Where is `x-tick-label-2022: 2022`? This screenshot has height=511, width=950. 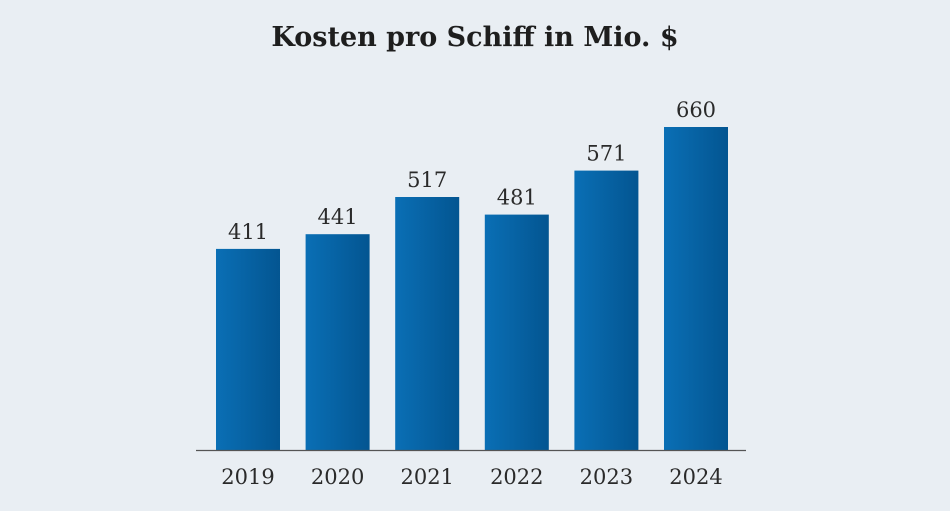
x-tick-label-2022: 2022 is located at coordinates (516, 477).